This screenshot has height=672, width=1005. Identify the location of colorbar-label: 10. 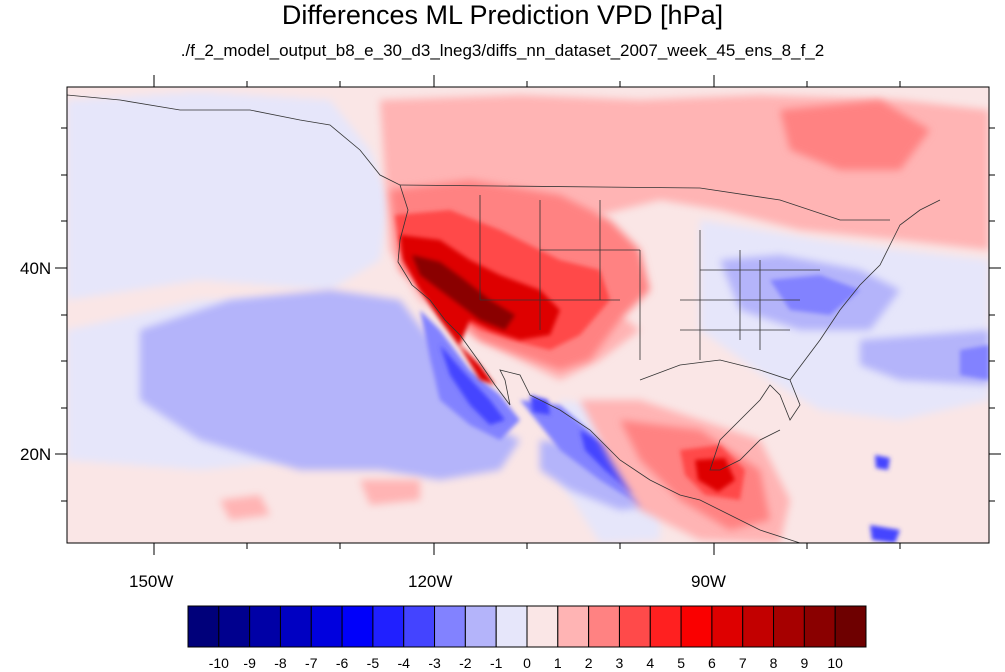
(835, 663).